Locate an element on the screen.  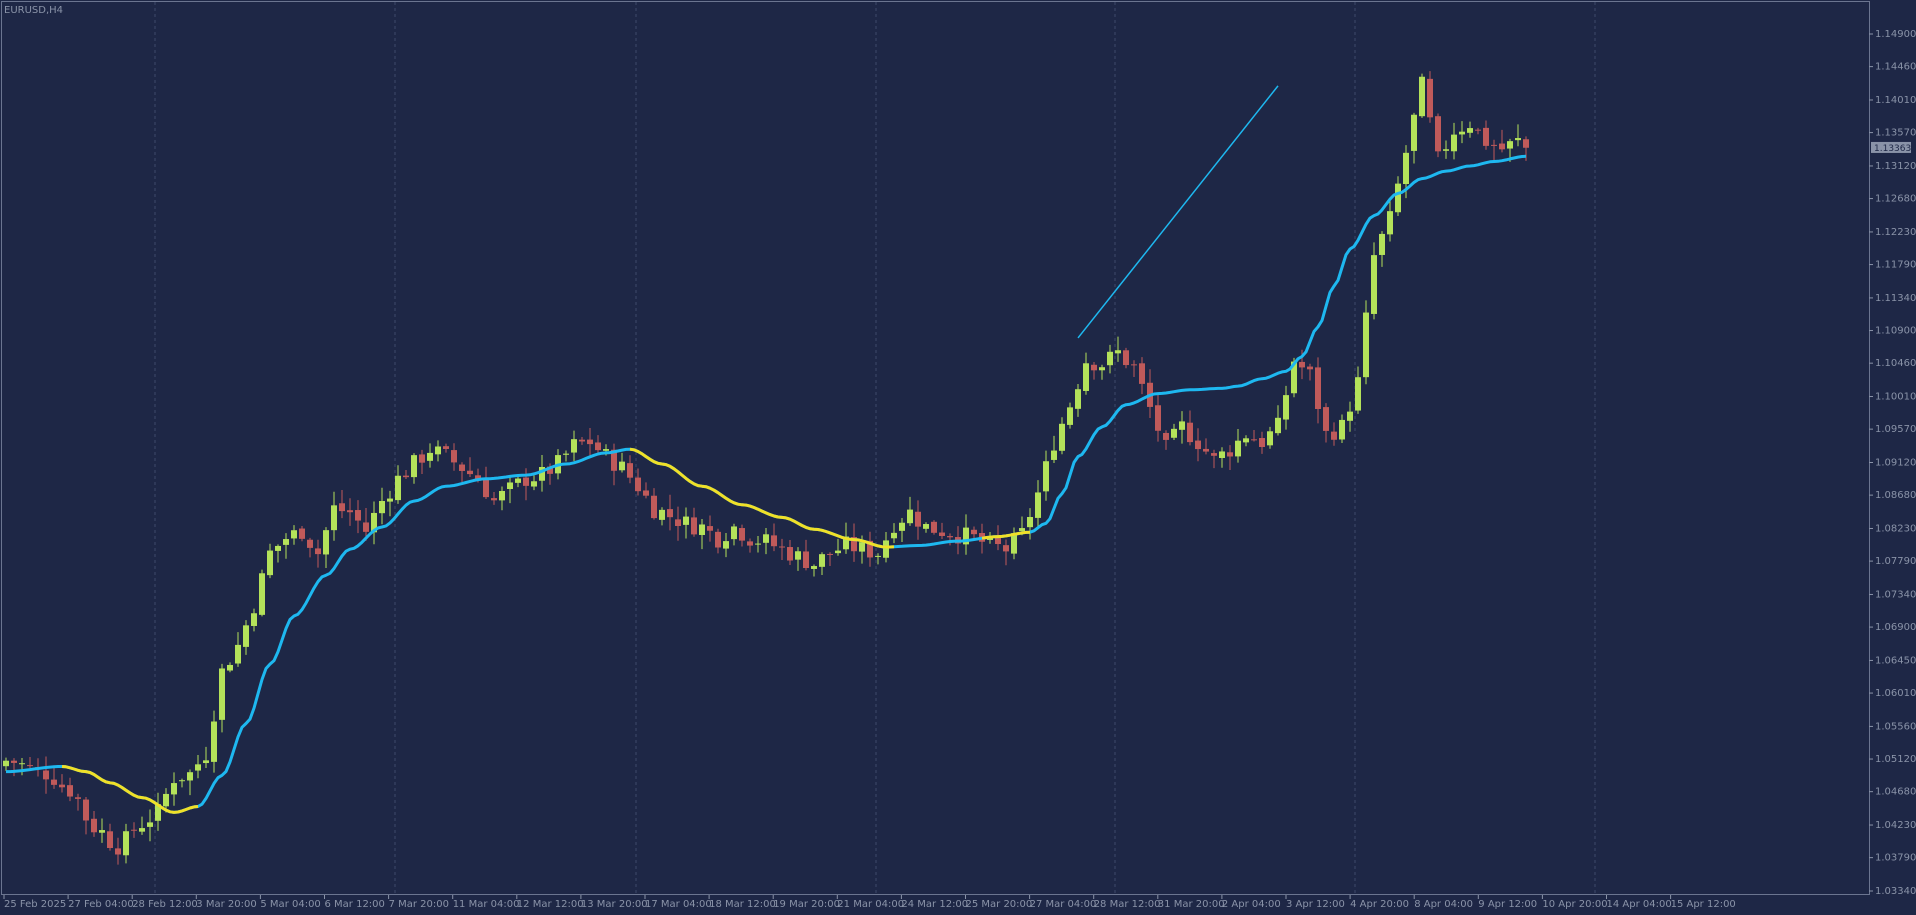
y-tick-label: 1.14900 is located at coordinates (1895, 34).